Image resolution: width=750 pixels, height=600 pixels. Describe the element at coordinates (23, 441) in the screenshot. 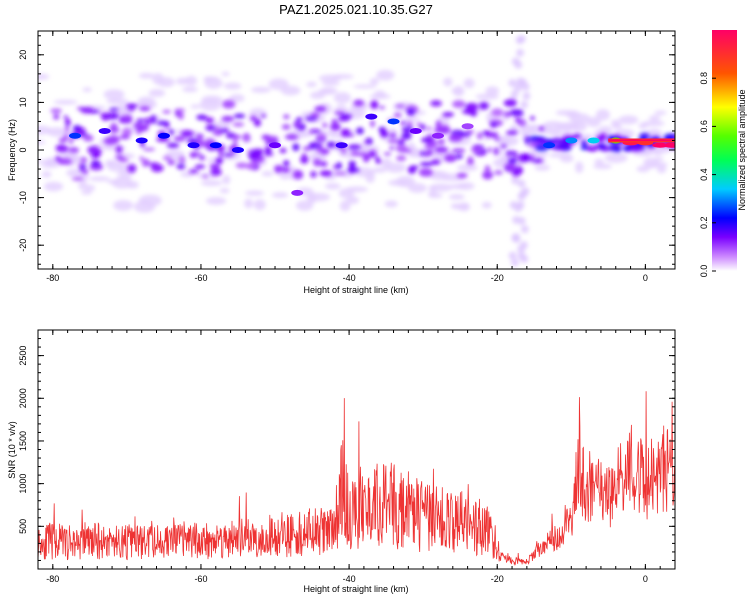

I see `y-tick-label: 1500` at that location.